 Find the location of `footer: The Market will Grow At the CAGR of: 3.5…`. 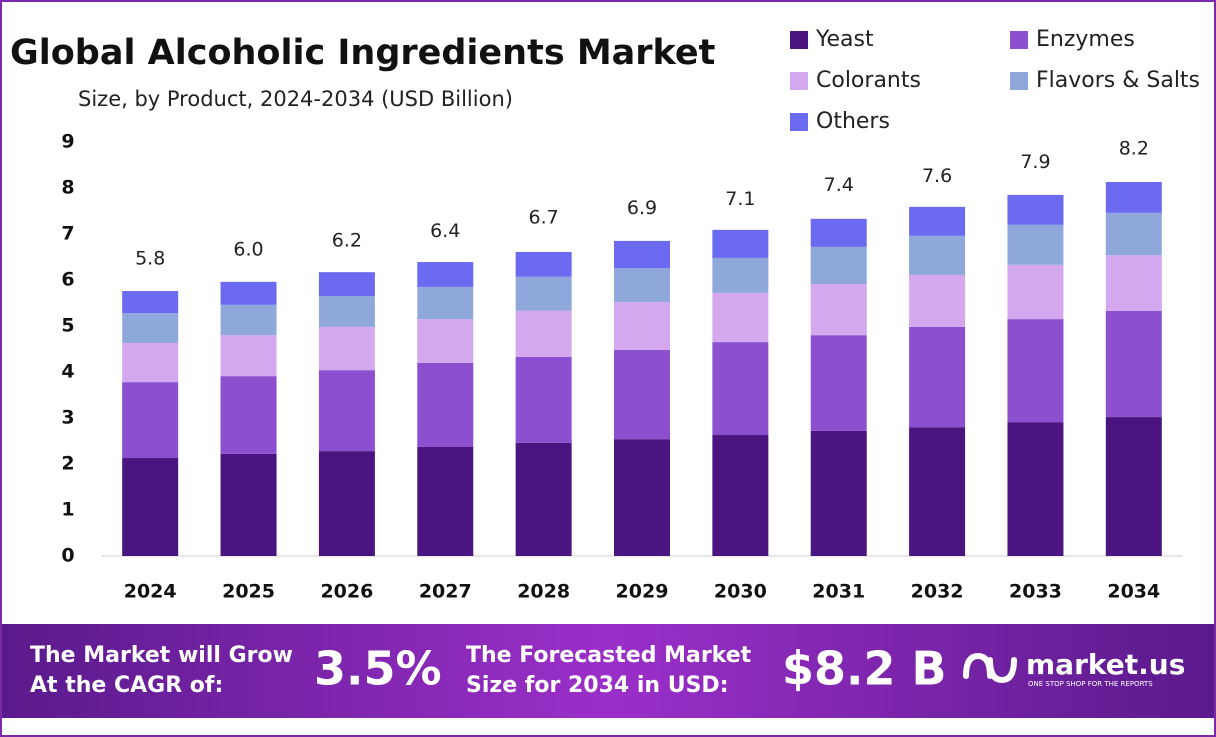

footer: The Market will Grow At the CAGR of: 3.5… is located at coordinates (607, 670).